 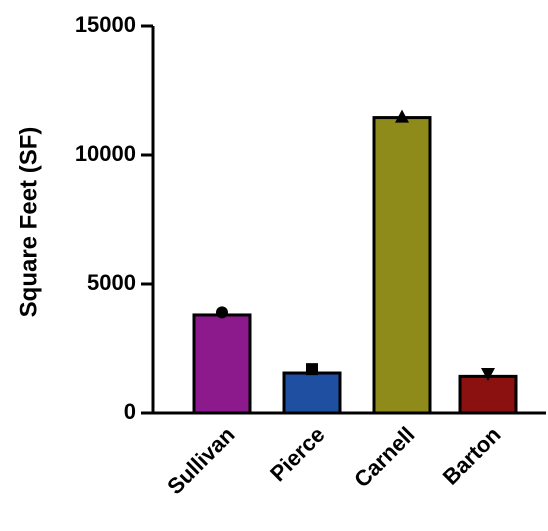 I want to click on bar-sullivan, so click(x=222, y=364).